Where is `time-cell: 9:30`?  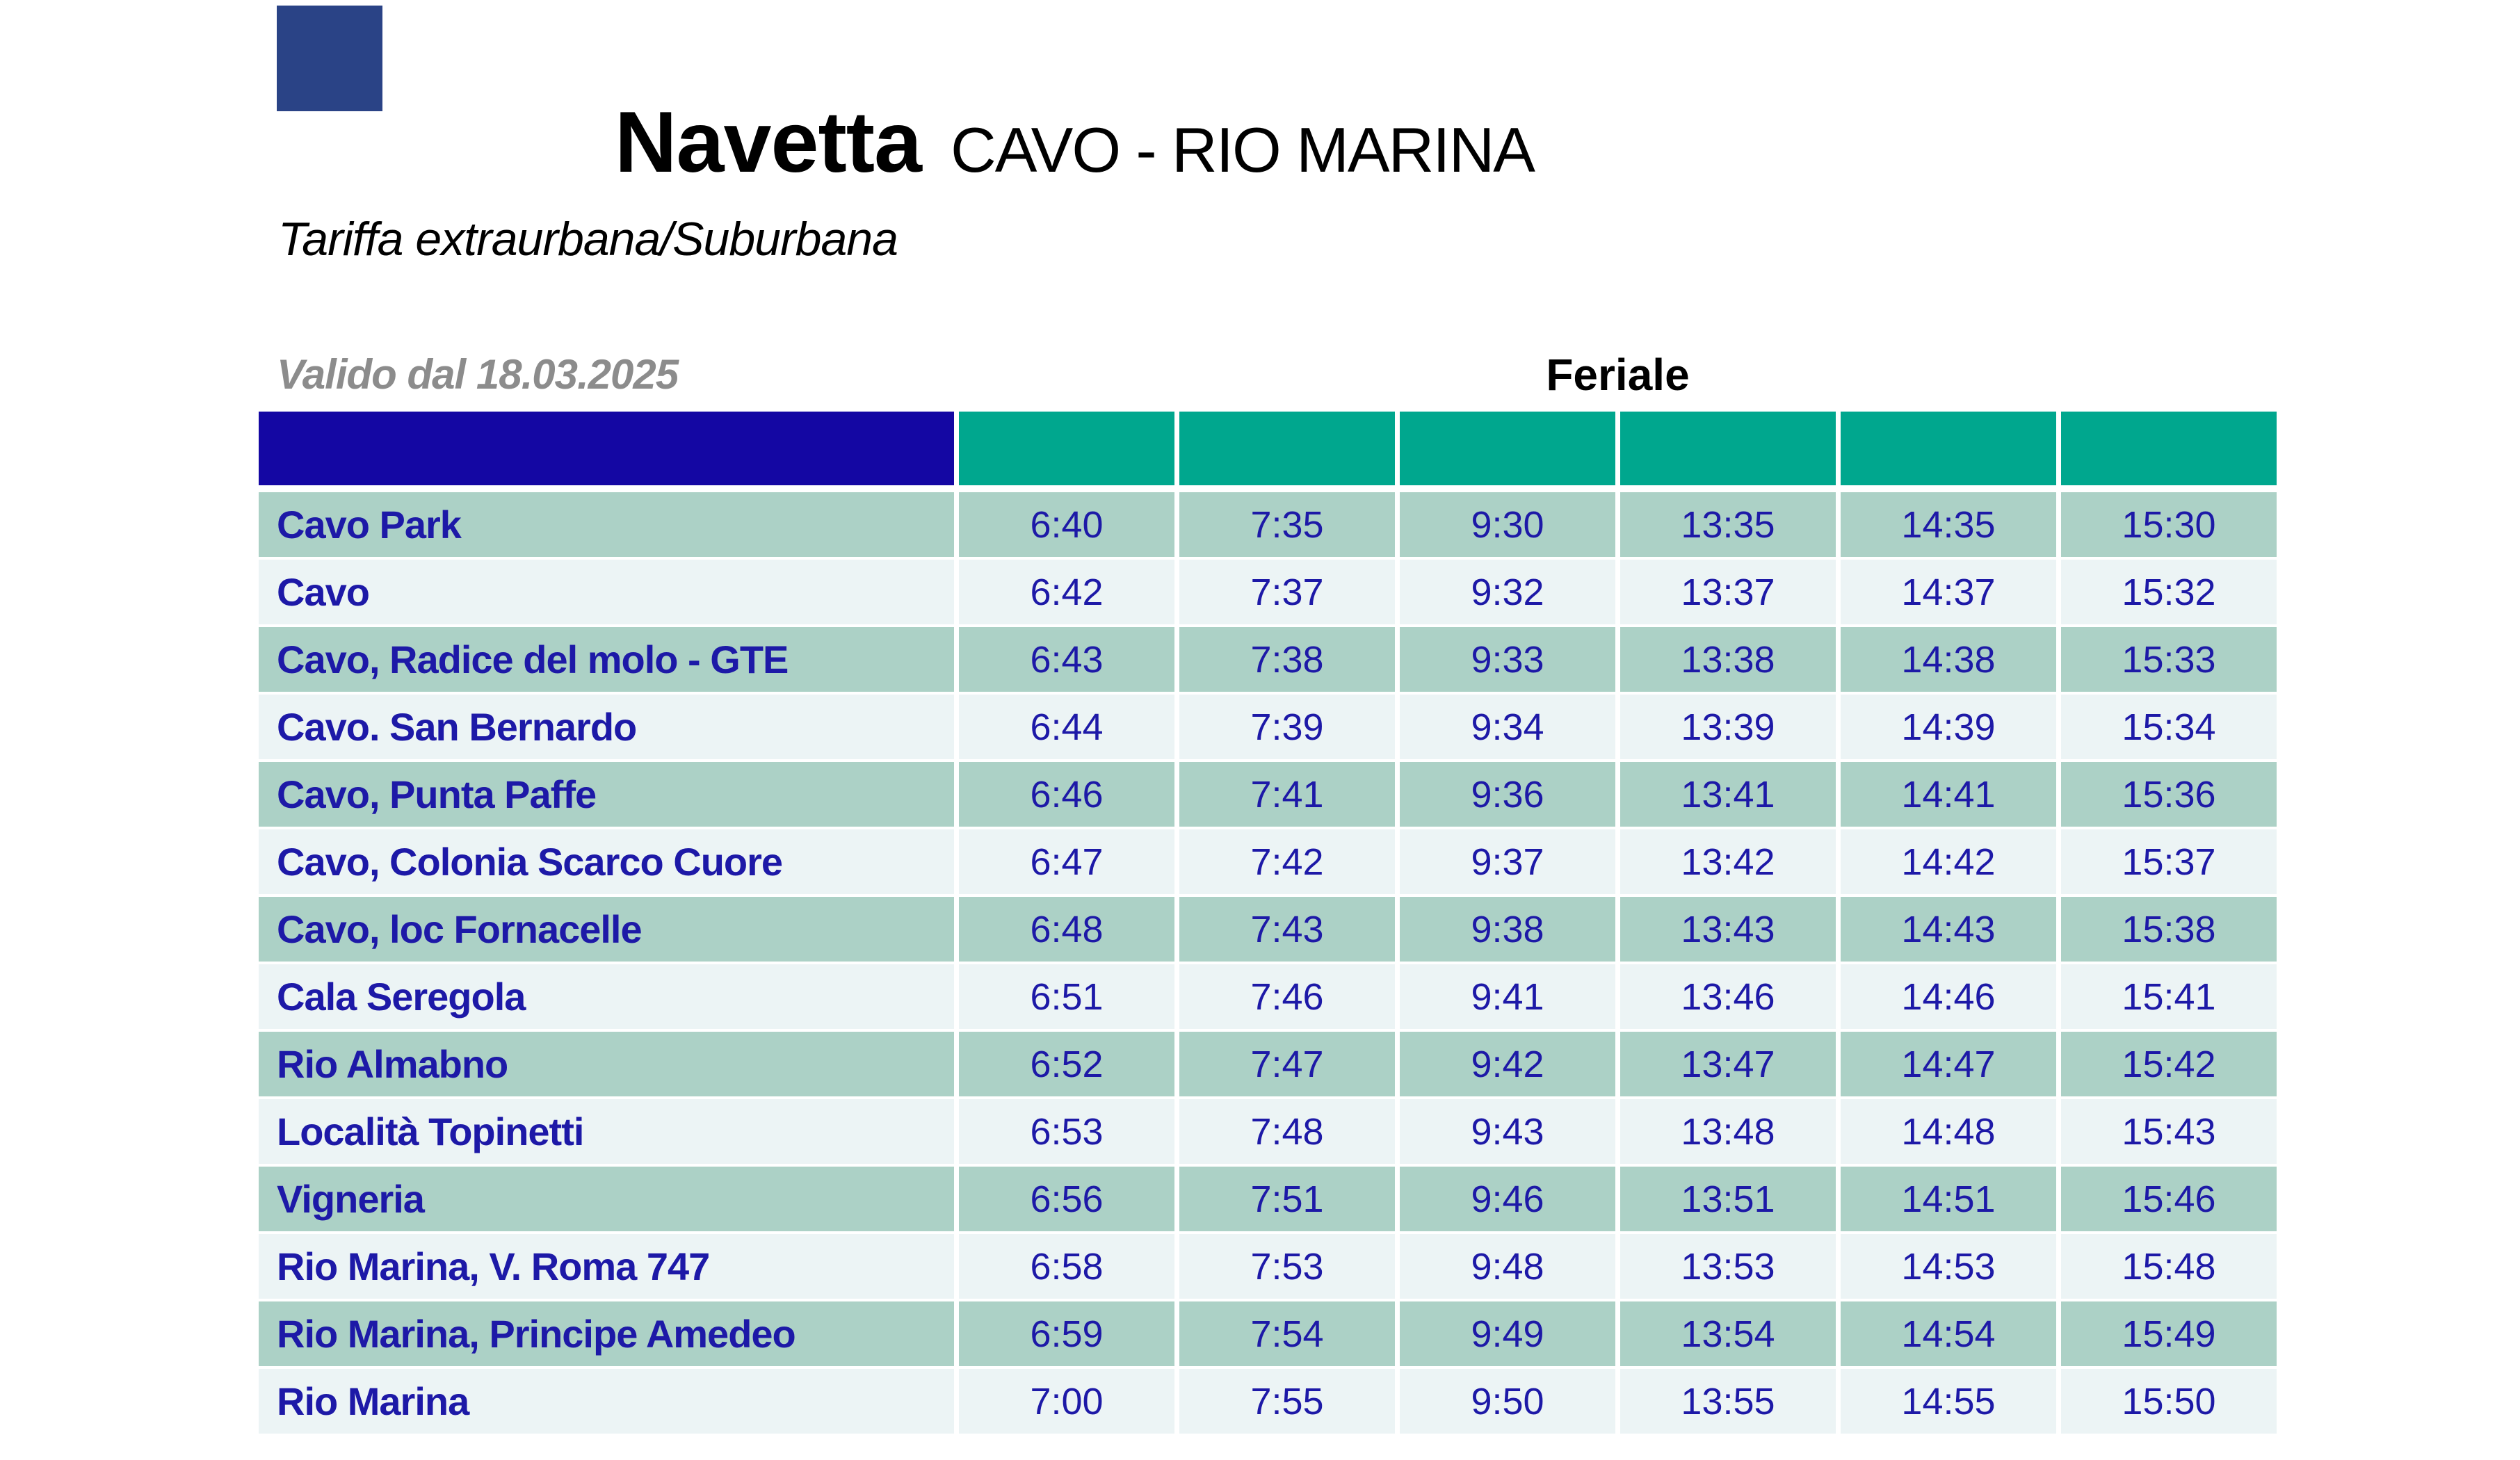 time-cell: 9:30 is located at coordinates (1507, 524).